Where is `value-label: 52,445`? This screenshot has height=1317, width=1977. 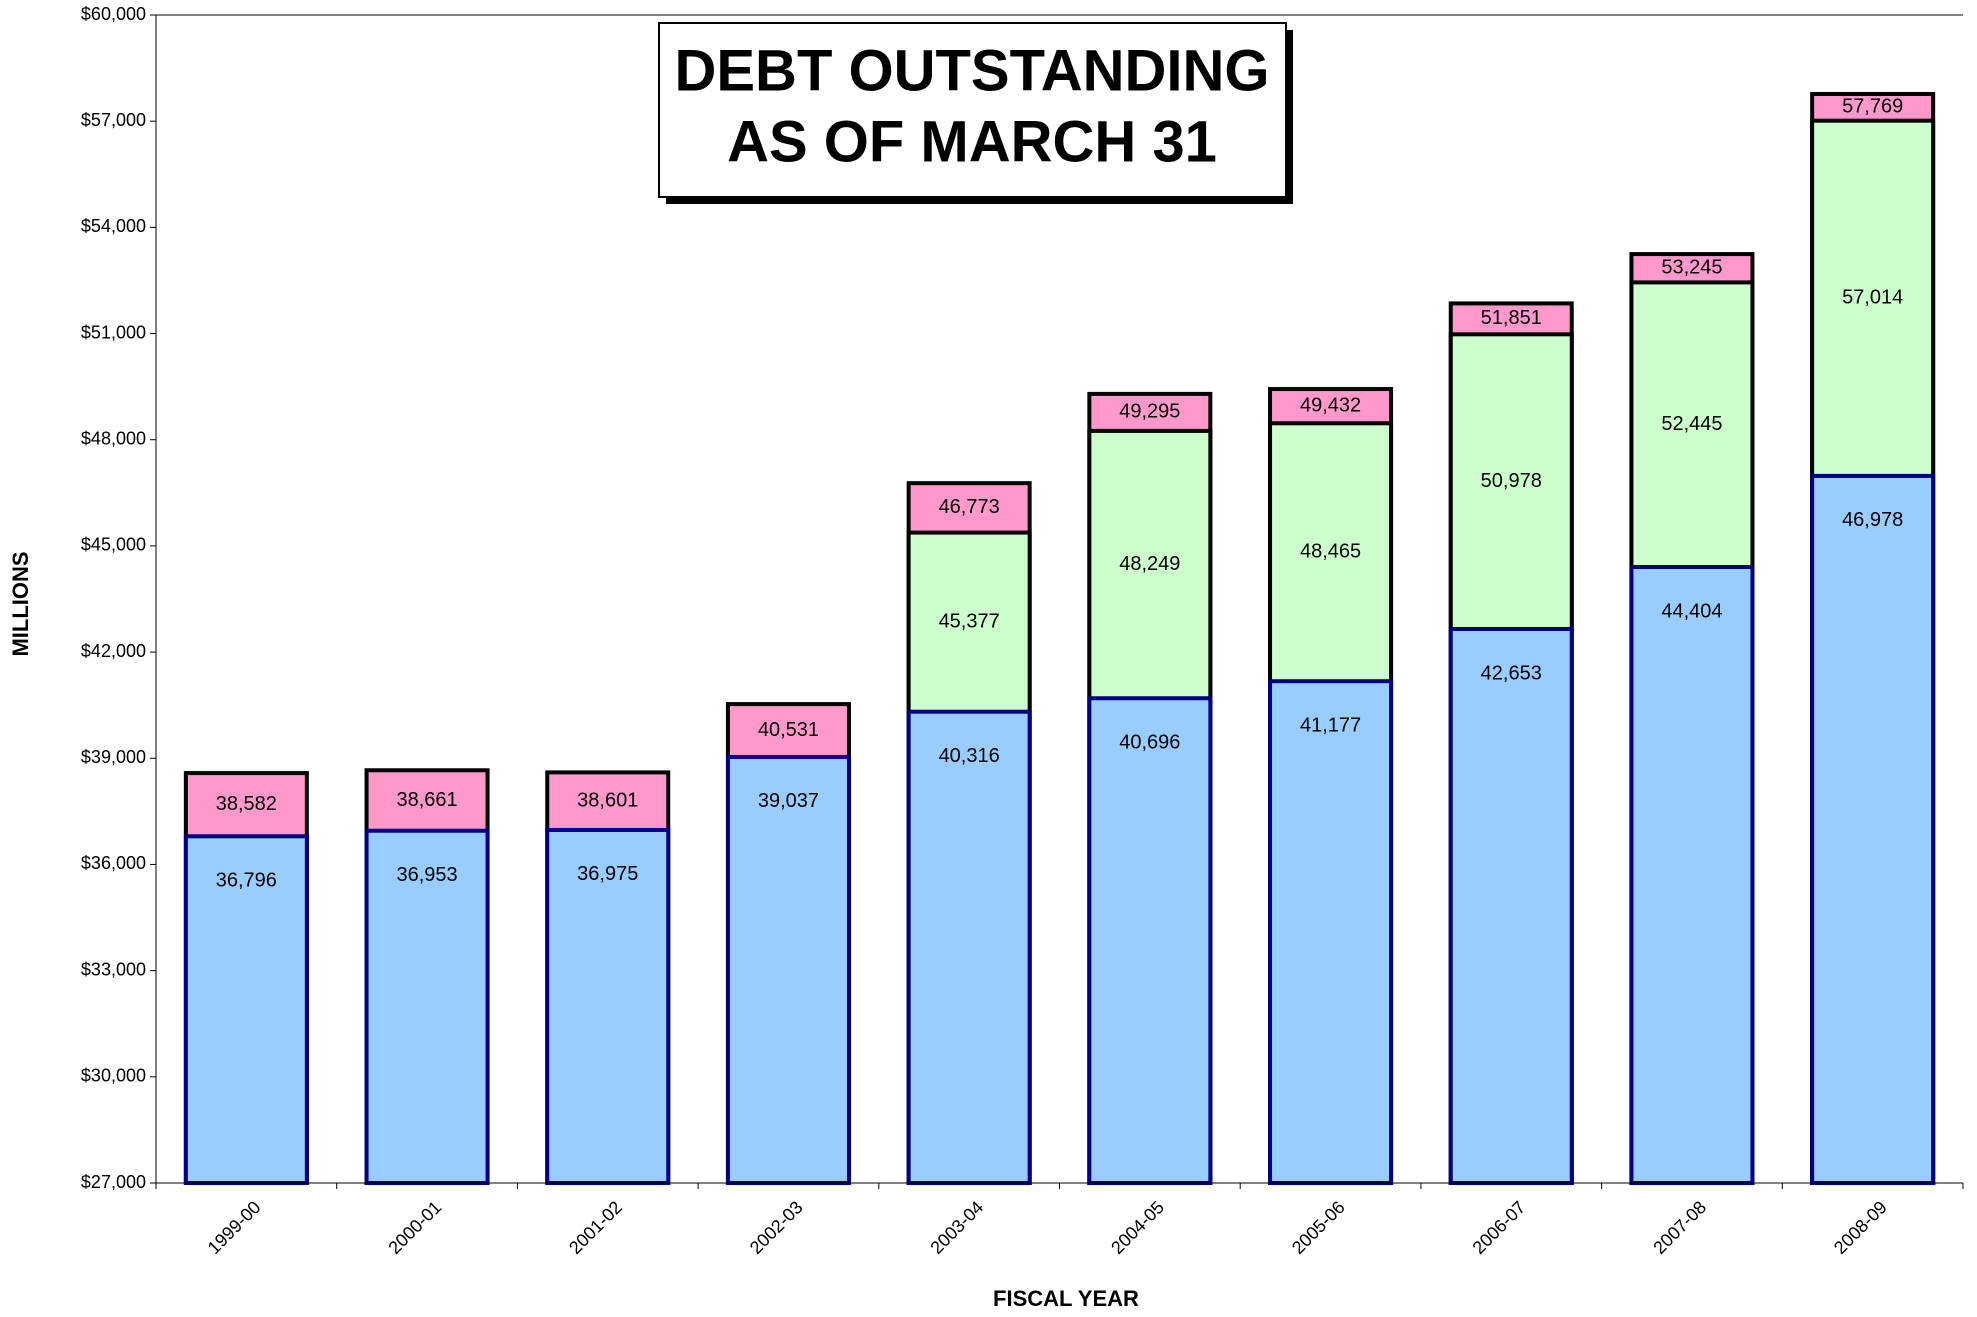 value-label: 52,445 is located at coordinates (1691, 424).